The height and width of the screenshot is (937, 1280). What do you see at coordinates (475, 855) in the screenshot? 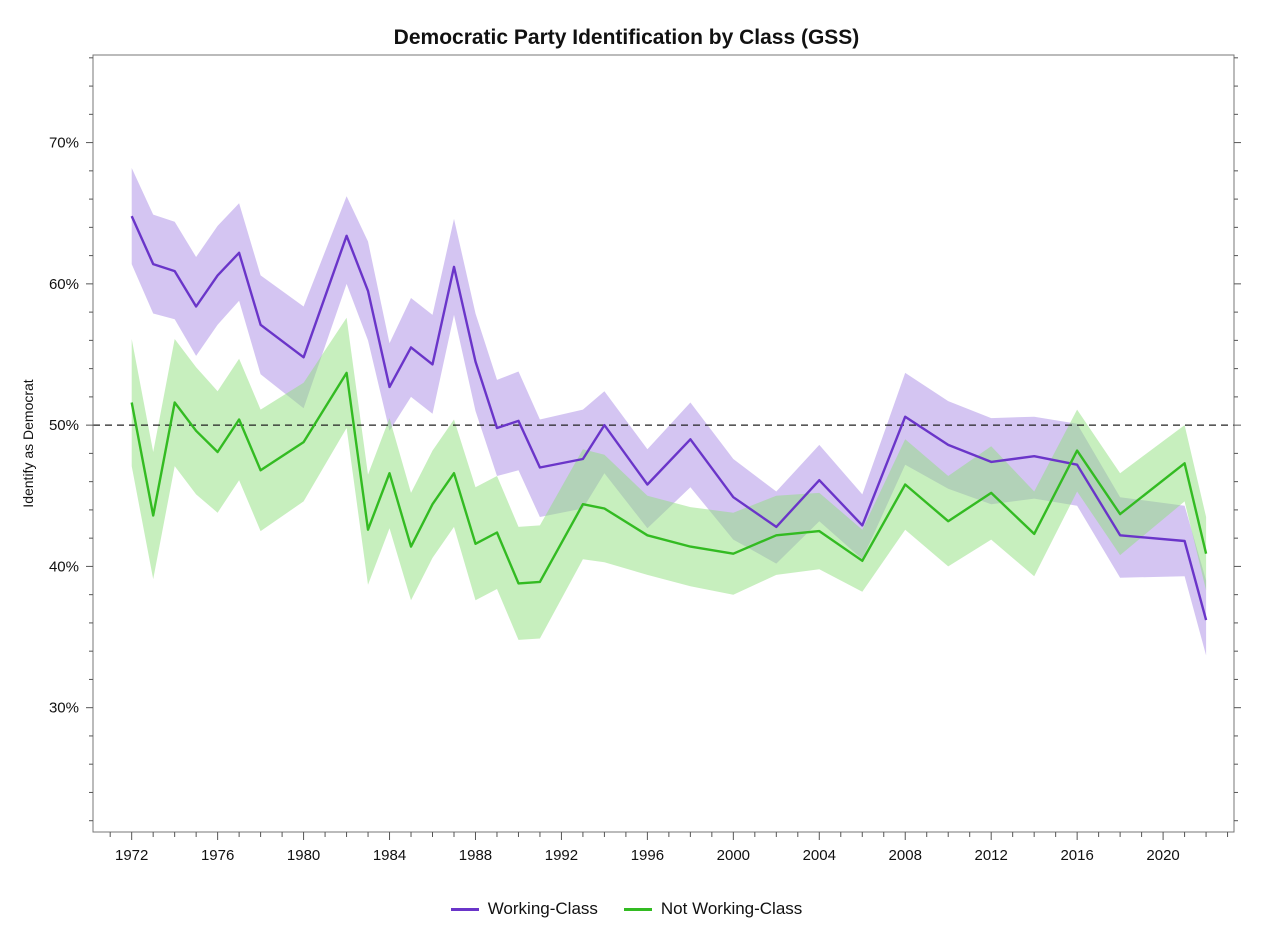
I see `x-tick-label: 1988` at bounding box center [475, 855].